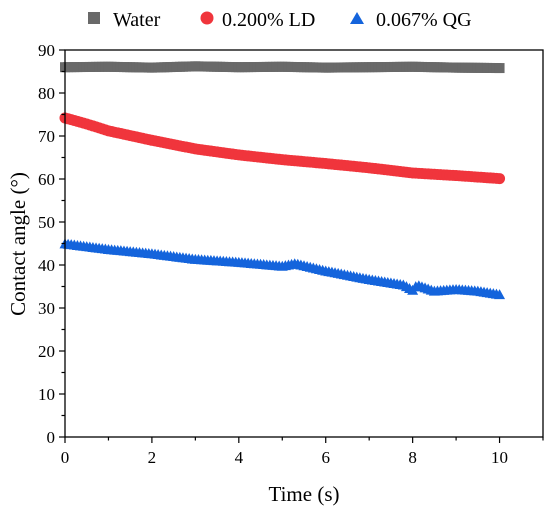 The image size is (550, 516). What do you see at coordinates (46, 93) in the screenshot?
I see `y-tick-label: 80` at bounding box center [46, 93].